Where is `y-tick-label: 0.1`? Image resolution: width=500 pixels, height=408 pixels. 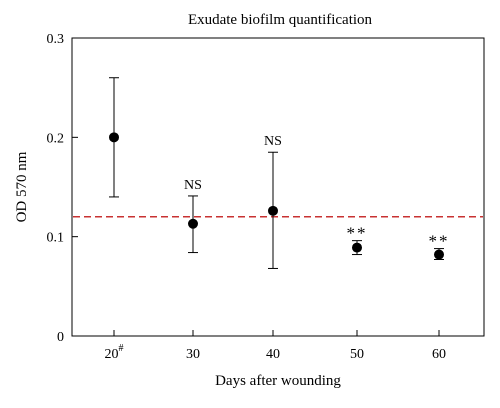
y-tick-label: 0.1 is located at coordinates (56, 238).